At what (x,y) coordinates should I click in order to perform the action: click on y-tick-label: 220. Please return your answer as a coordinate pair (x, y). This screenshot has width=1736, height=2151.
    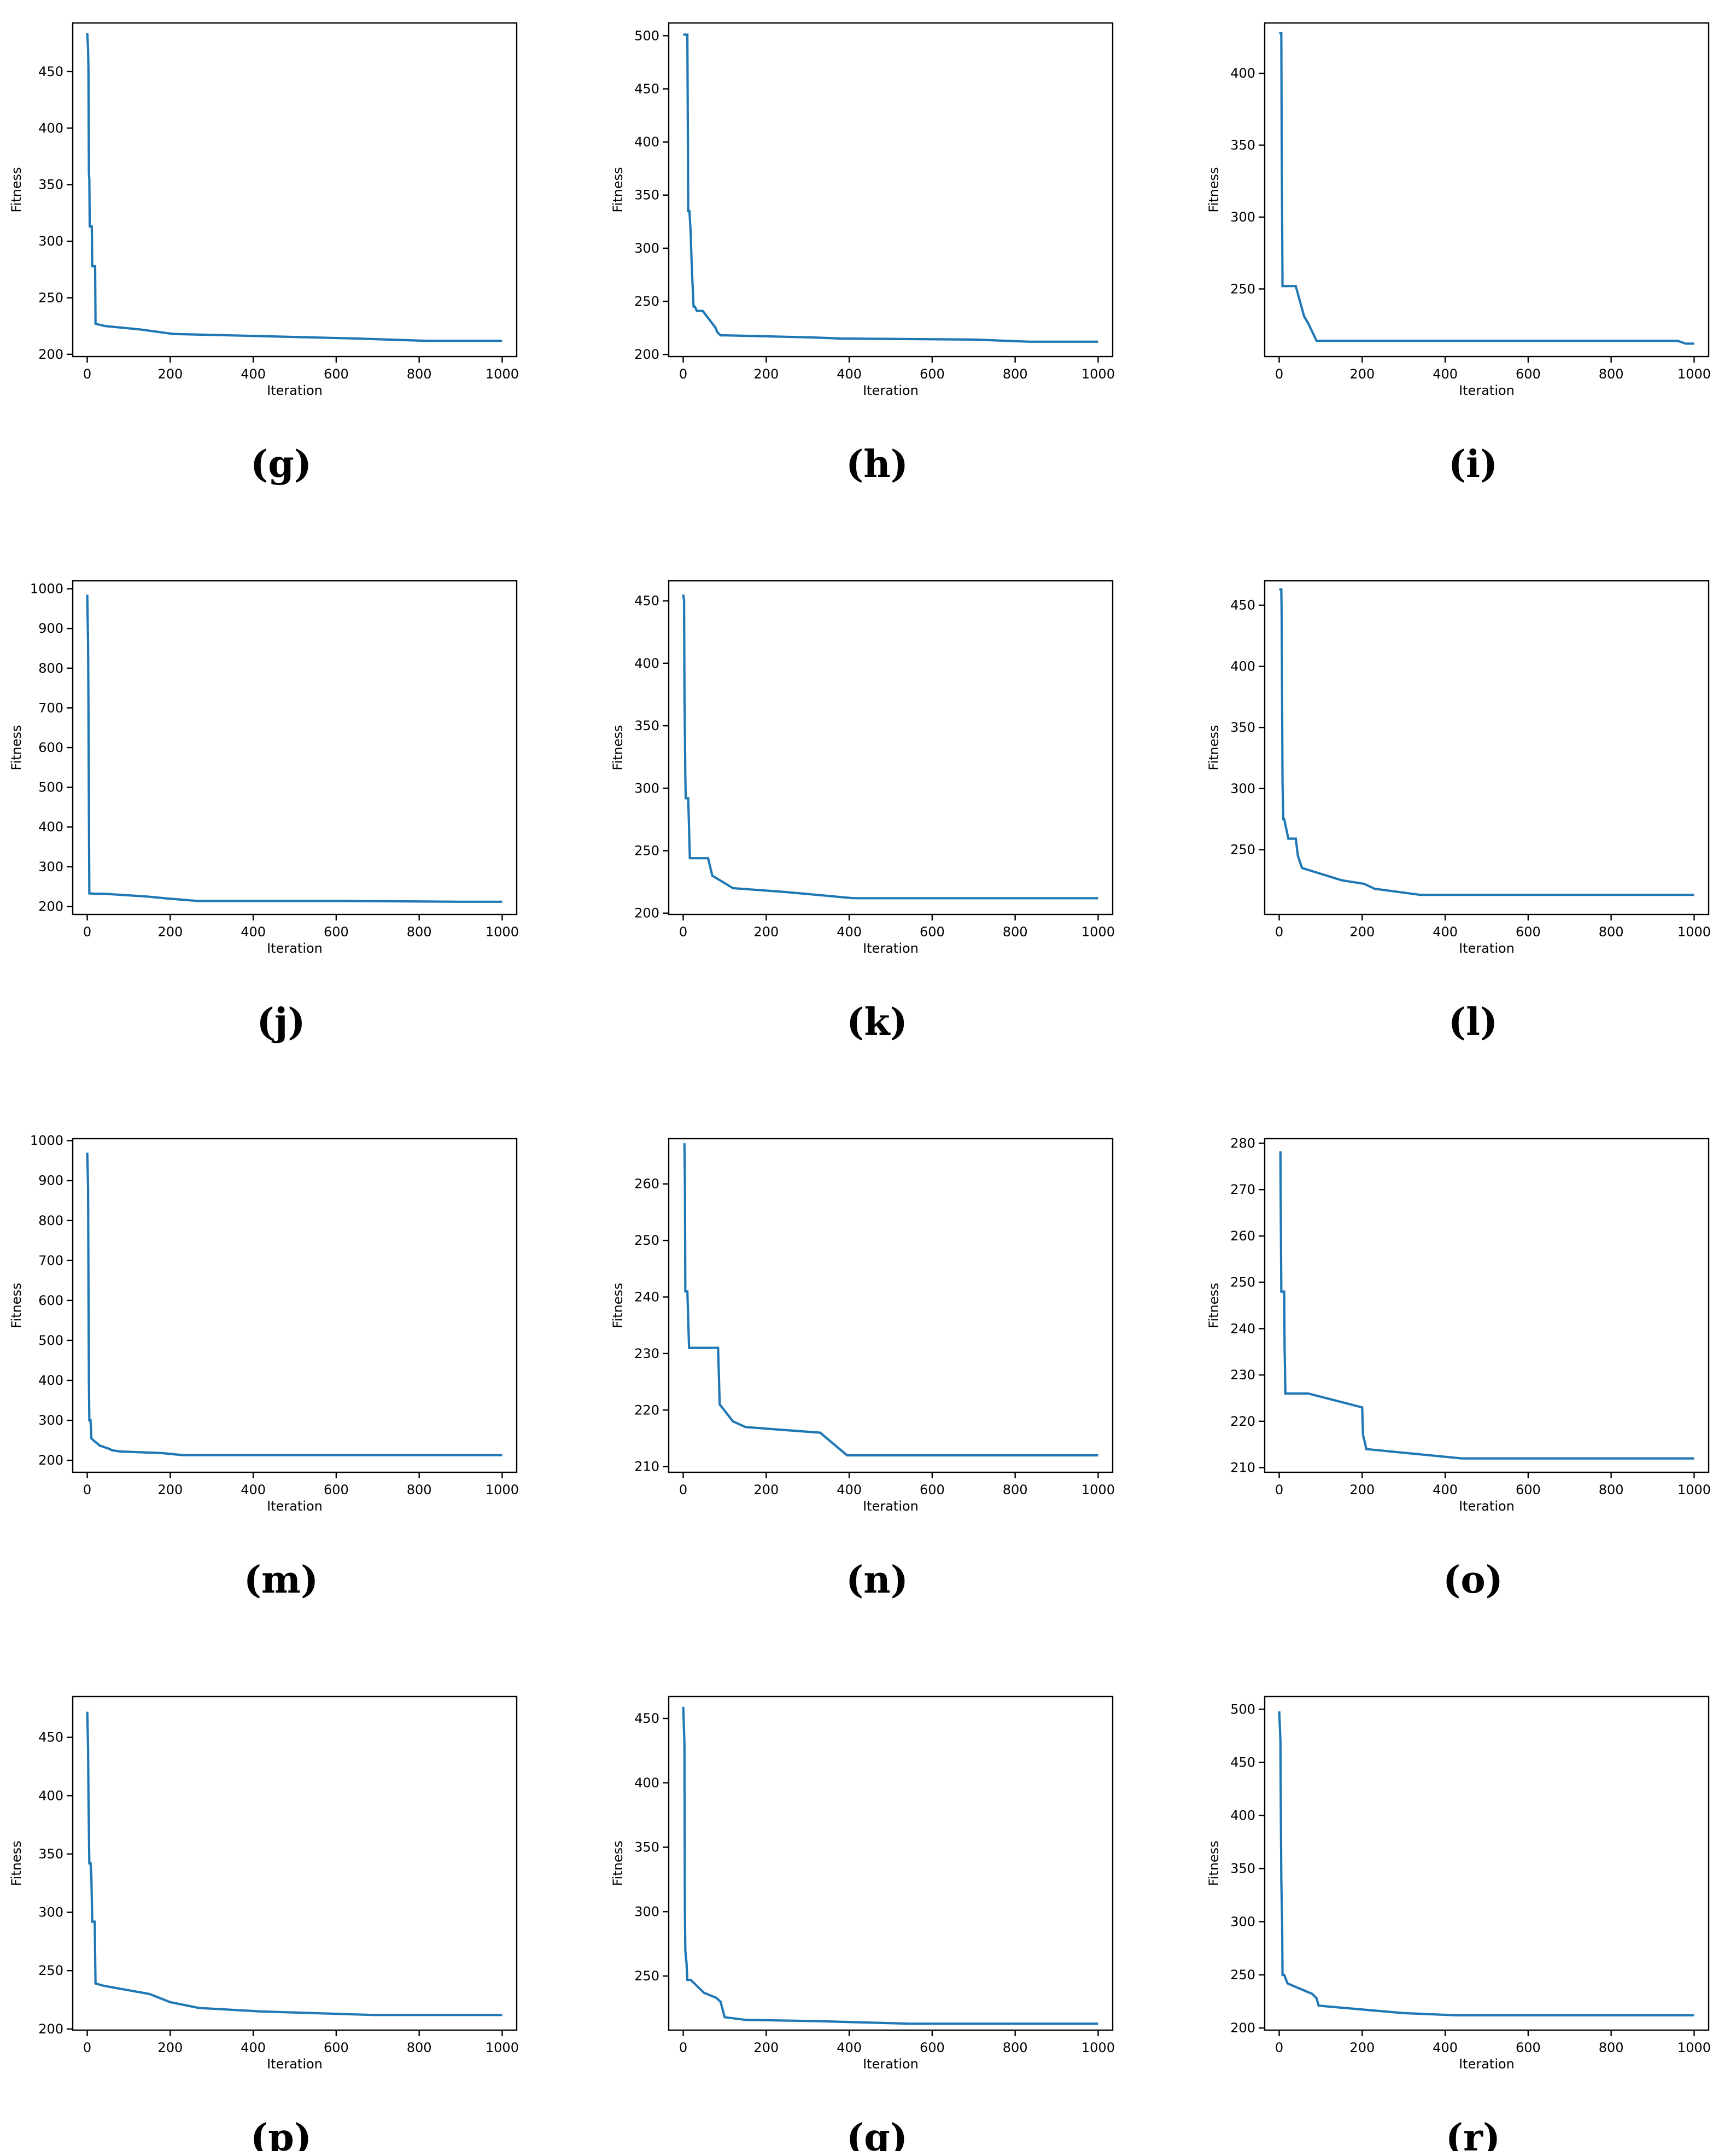
    Looking at the image, I should click on (646, 1410).